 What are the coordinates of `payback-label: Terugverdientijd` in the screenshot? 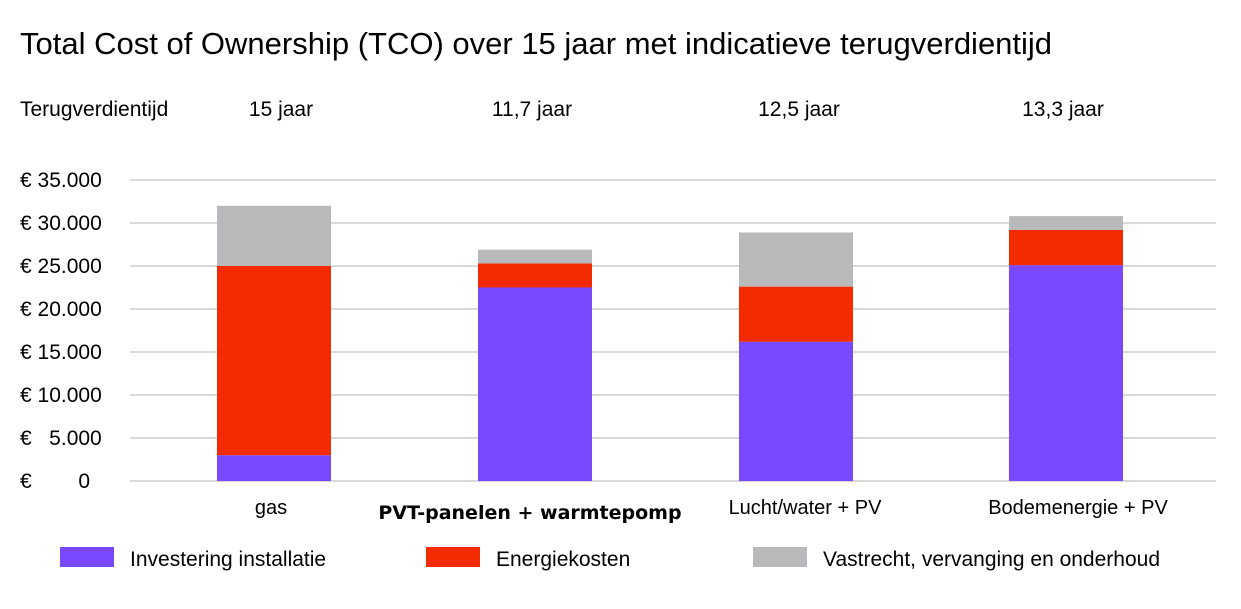 It's located at (94, 109).